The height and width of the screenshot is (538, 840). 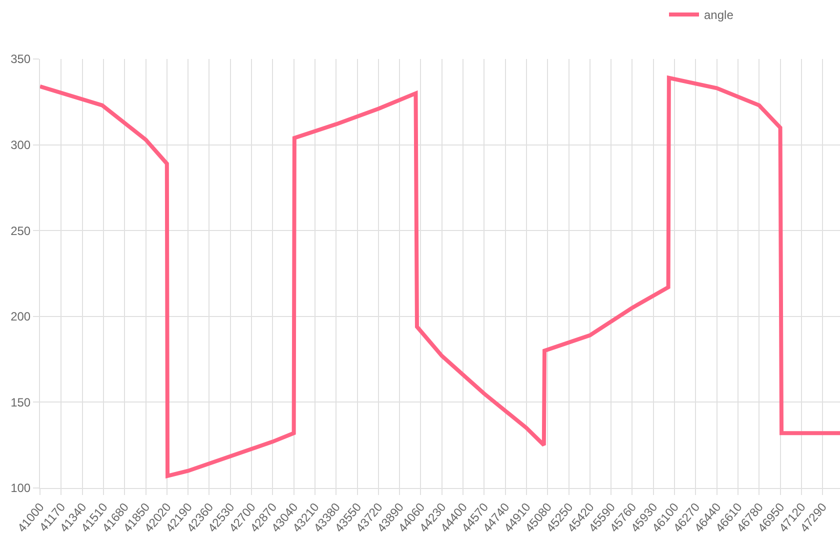 What do you see at coordinates (20, 402) in the screenshot?
I see `y-tick-label: 150` at bounding box center [20, 402].